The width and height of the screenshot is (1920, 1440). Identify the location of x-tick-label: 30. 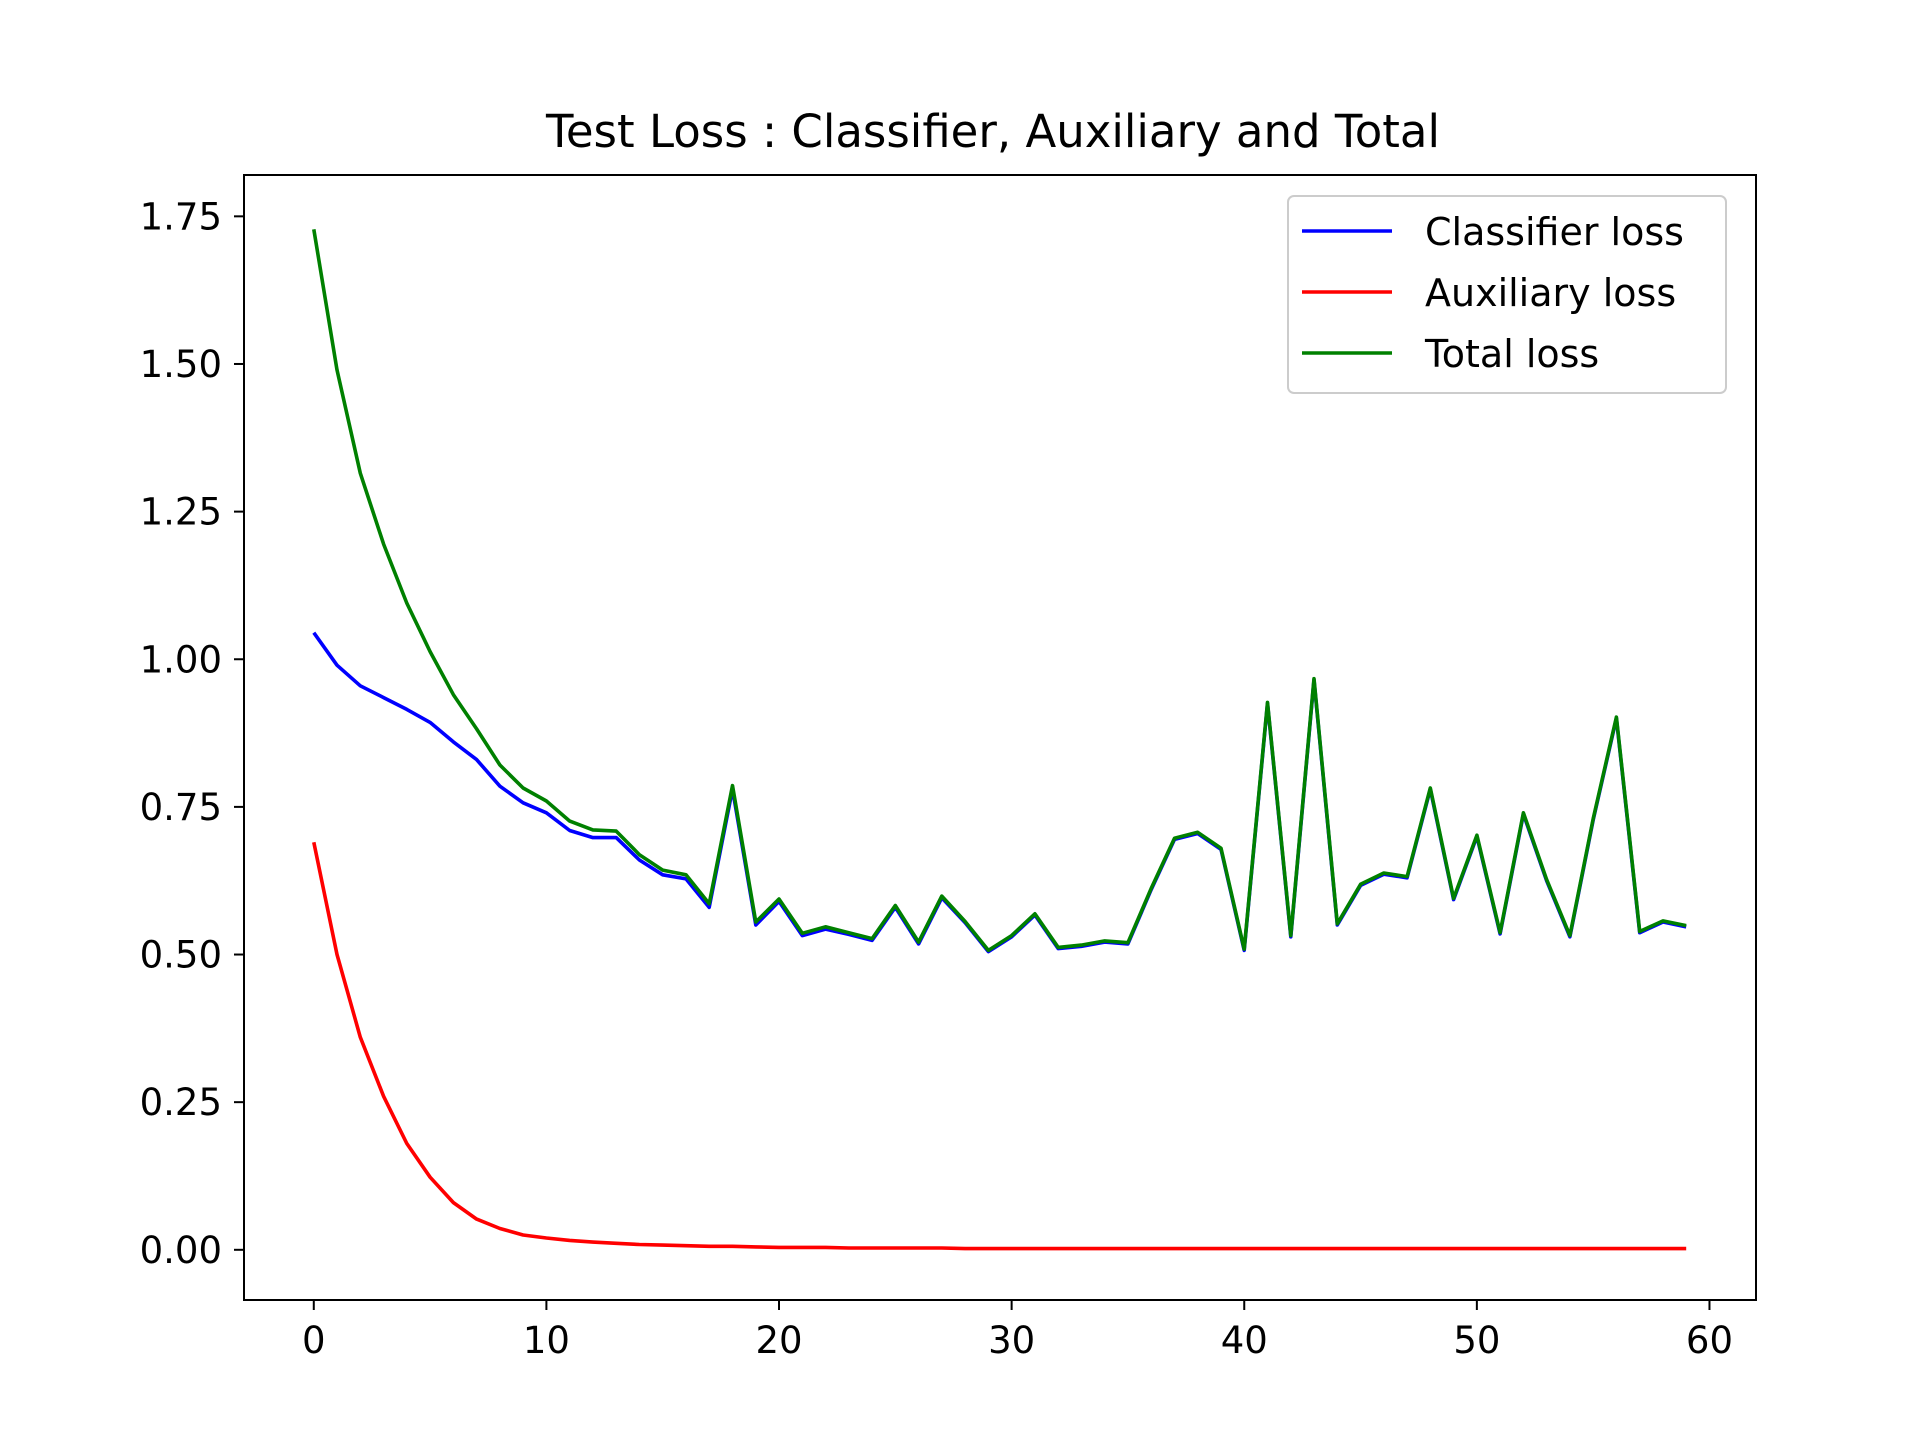
(1011, 1340).